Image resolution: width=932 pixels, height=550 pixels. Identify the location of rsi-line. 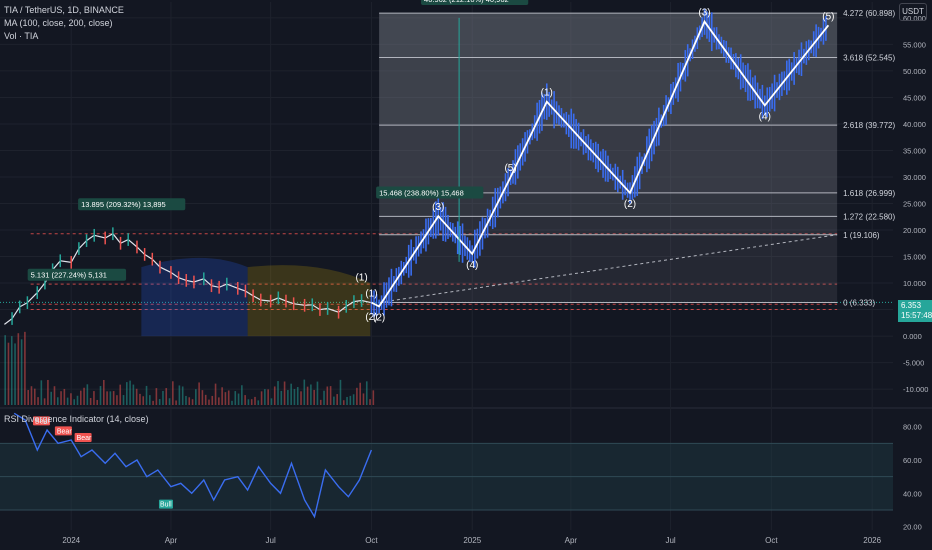
(193, 465).